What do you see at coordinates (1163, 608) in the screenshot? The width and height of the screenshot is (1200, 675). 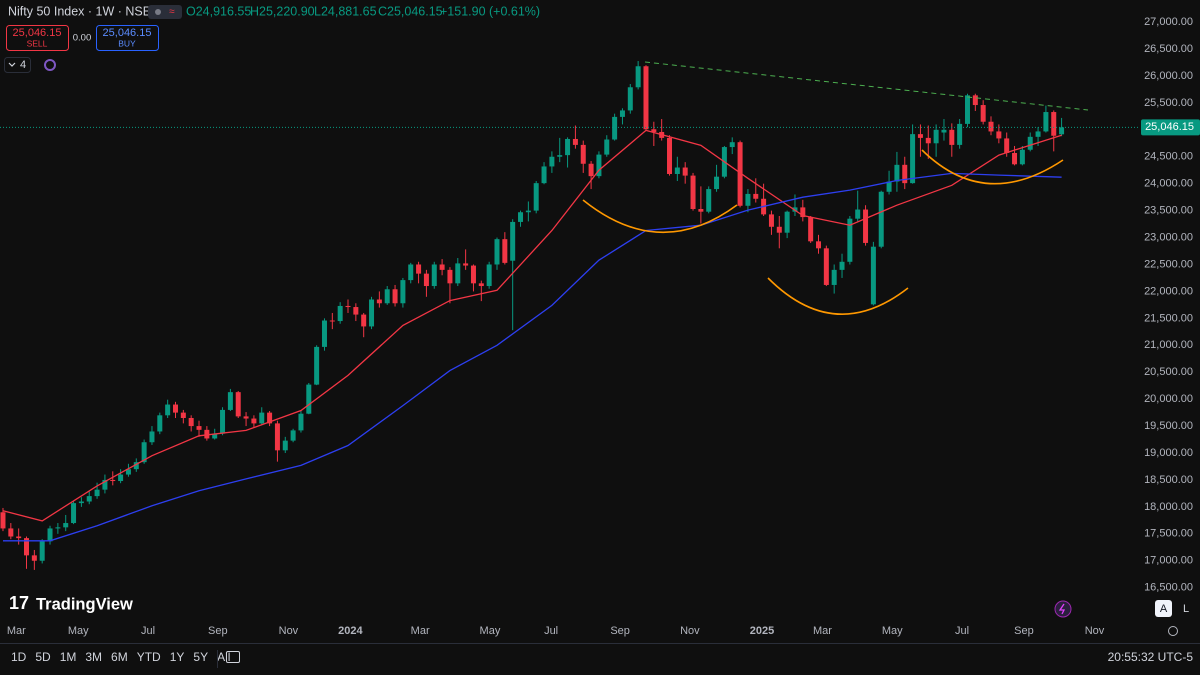 I see `auto-scale-button` at bounding box center [1163, 608].